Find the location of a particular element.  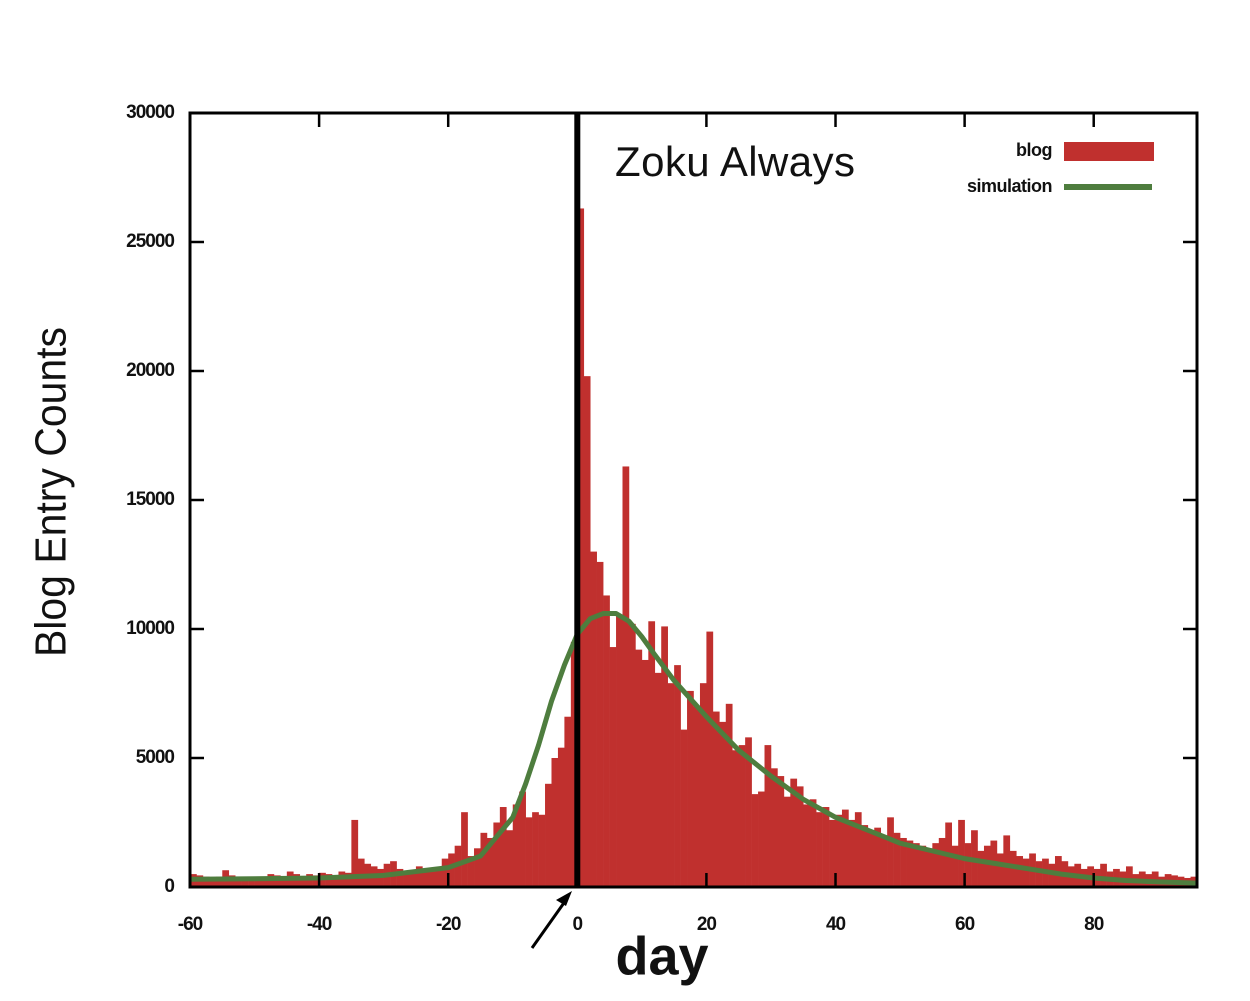

y-tick-label: 0 is located at coordinates (169, 886).